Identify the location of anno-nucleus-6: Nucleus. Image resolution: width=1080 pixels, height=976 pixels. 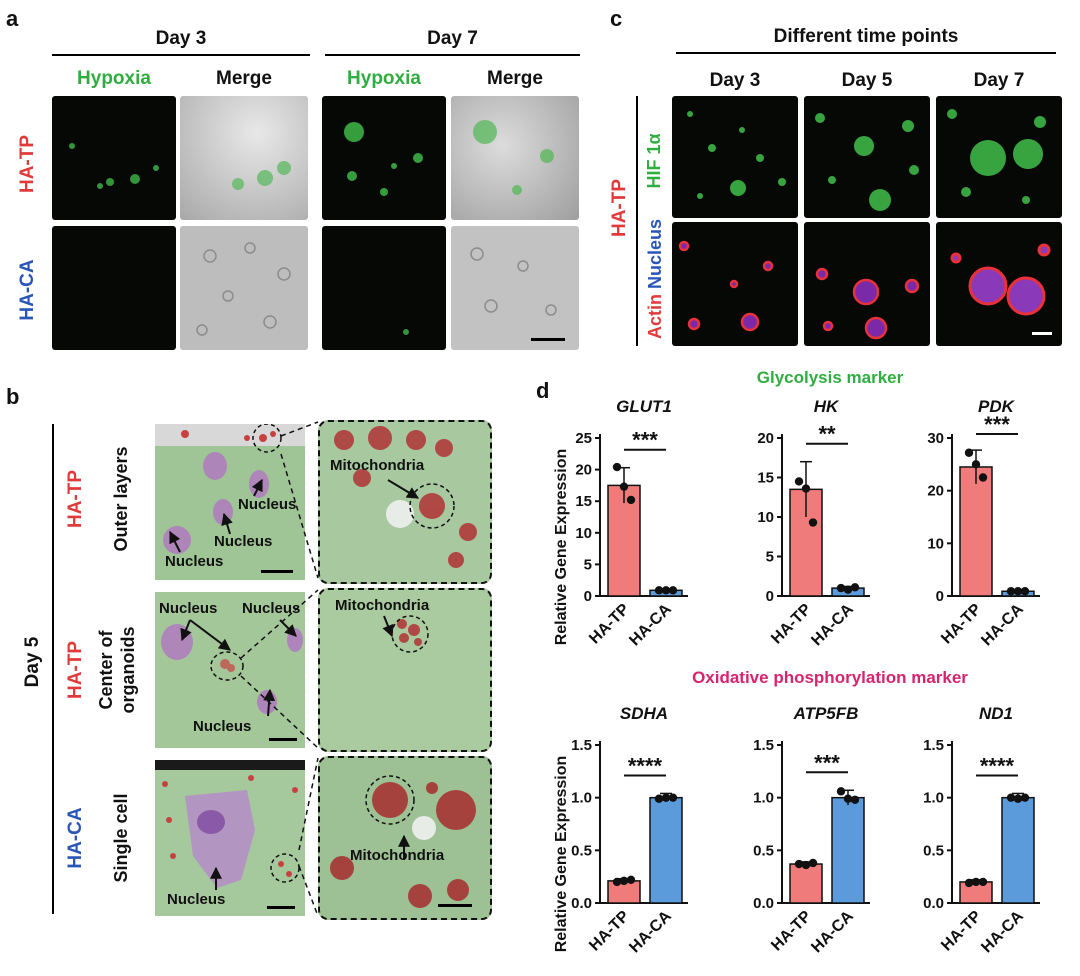
(222, 726).